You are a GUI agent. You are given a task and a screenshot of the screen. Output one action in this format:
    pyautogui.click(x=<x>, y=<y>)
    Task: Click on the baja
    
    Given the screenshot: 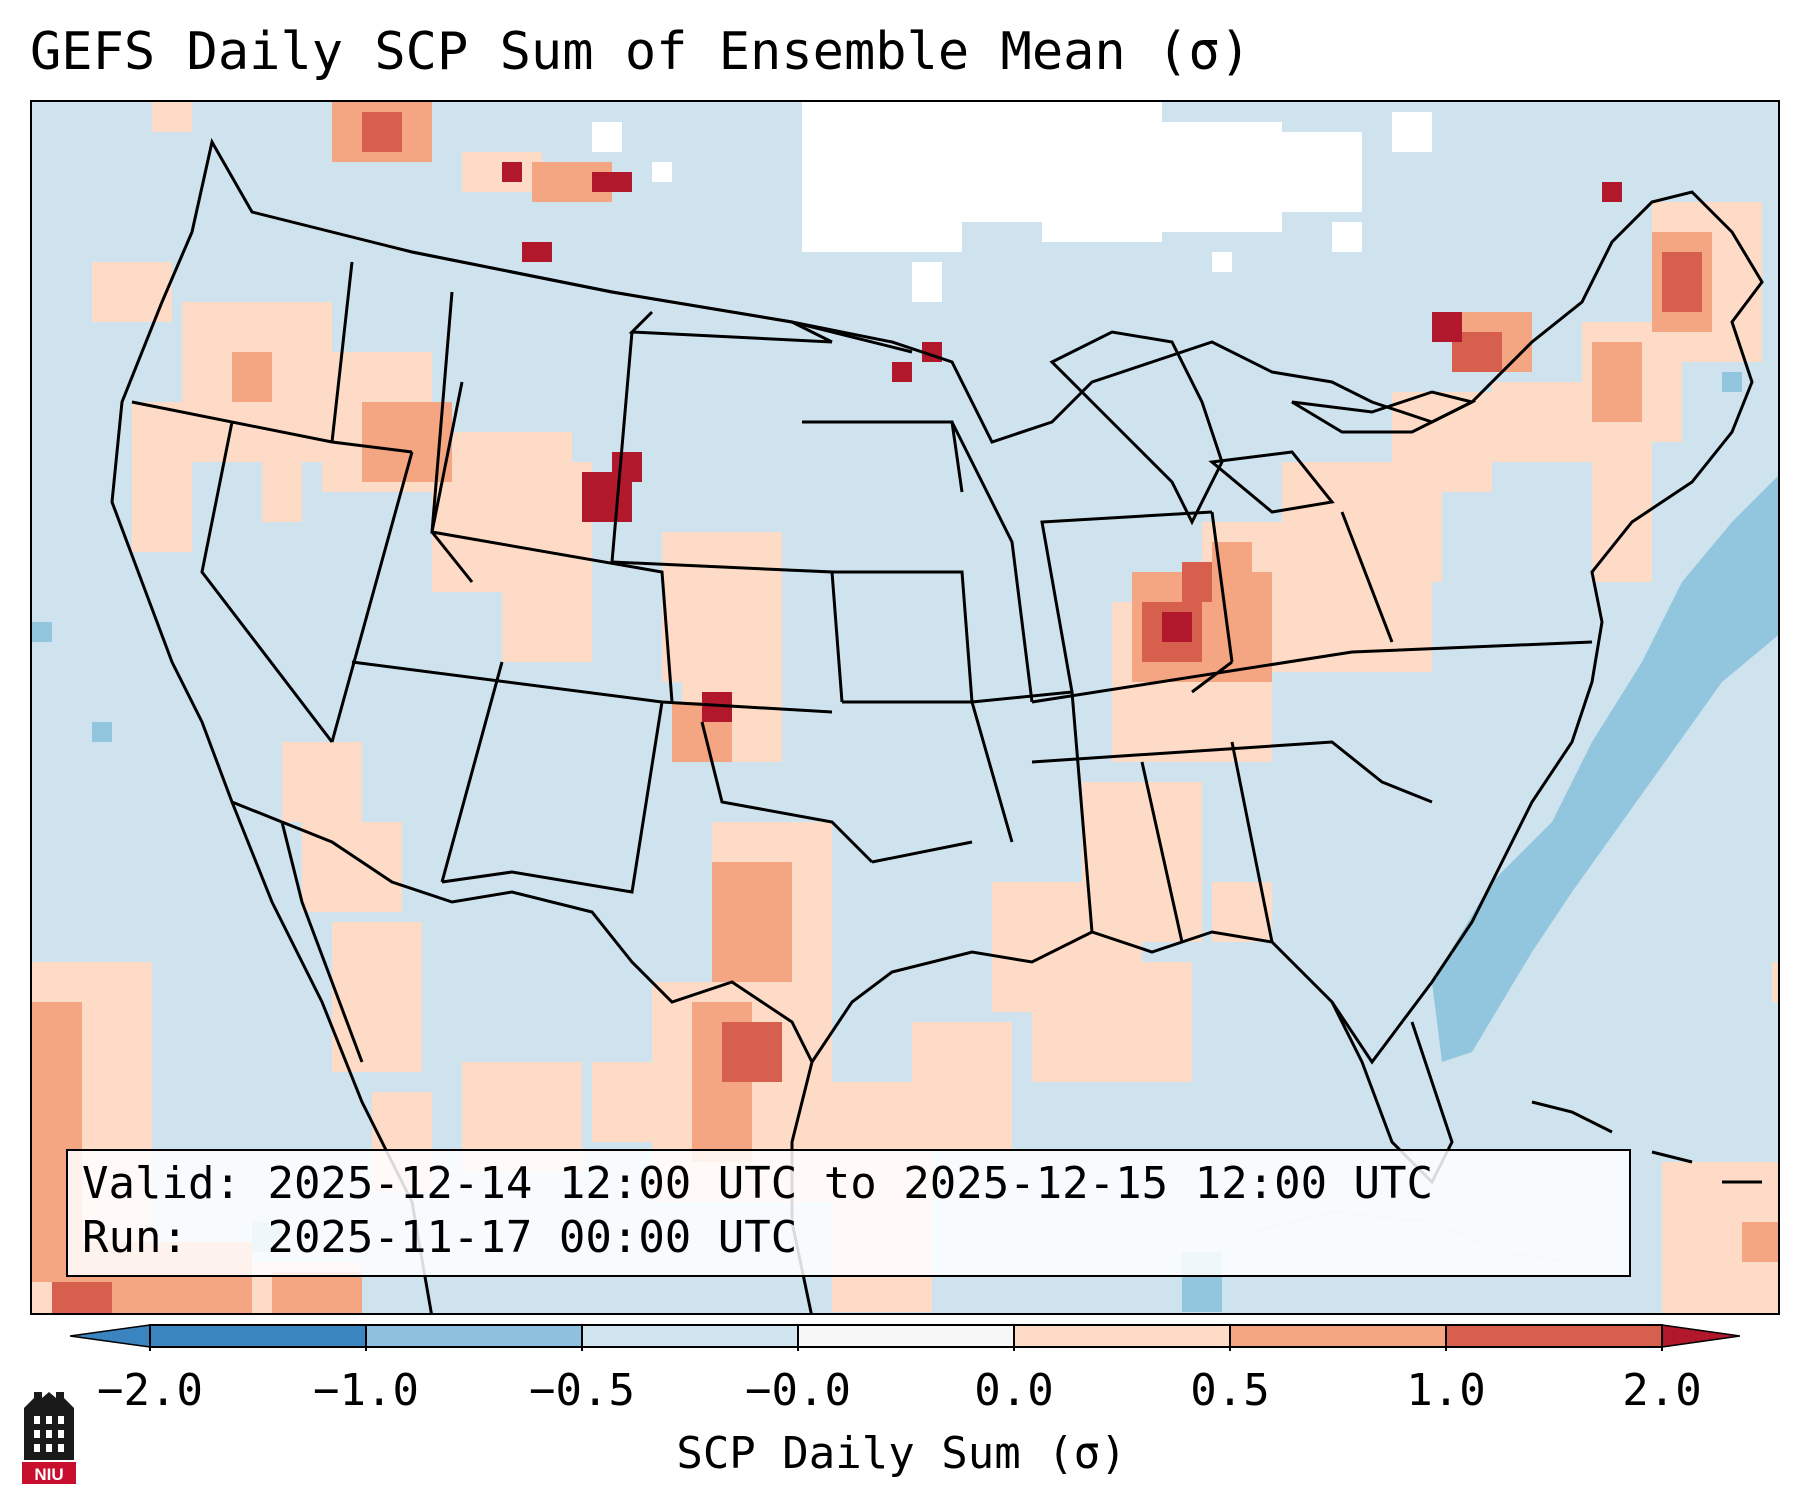 What is the action you would take?
    pyautogui.click(x=322, y=942)
    